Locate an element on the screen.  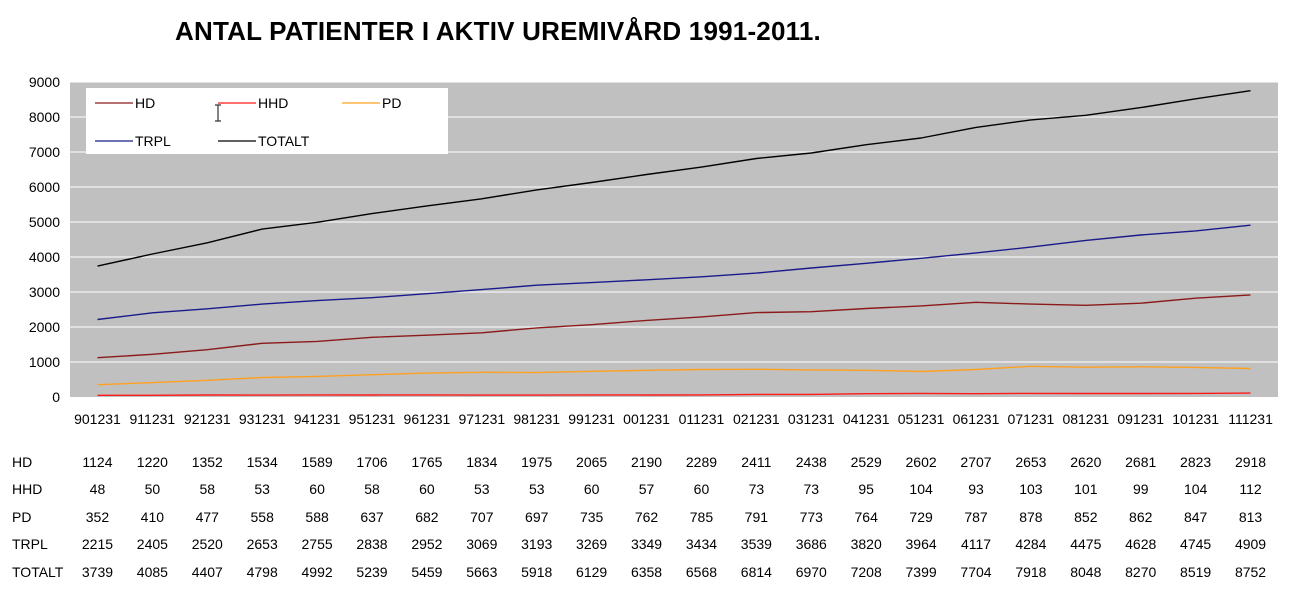
table-cell: 4475 is located at coordinates (1085, 544).